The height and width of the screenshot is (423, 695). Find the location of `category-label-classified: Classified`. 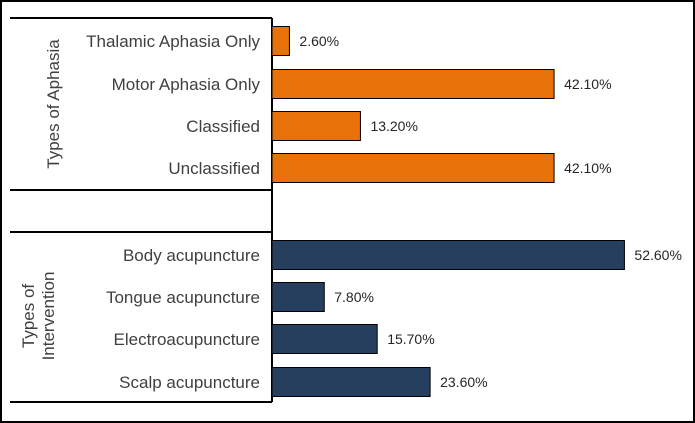

category-label-classified: Classified is located at coordinates (223, 126).